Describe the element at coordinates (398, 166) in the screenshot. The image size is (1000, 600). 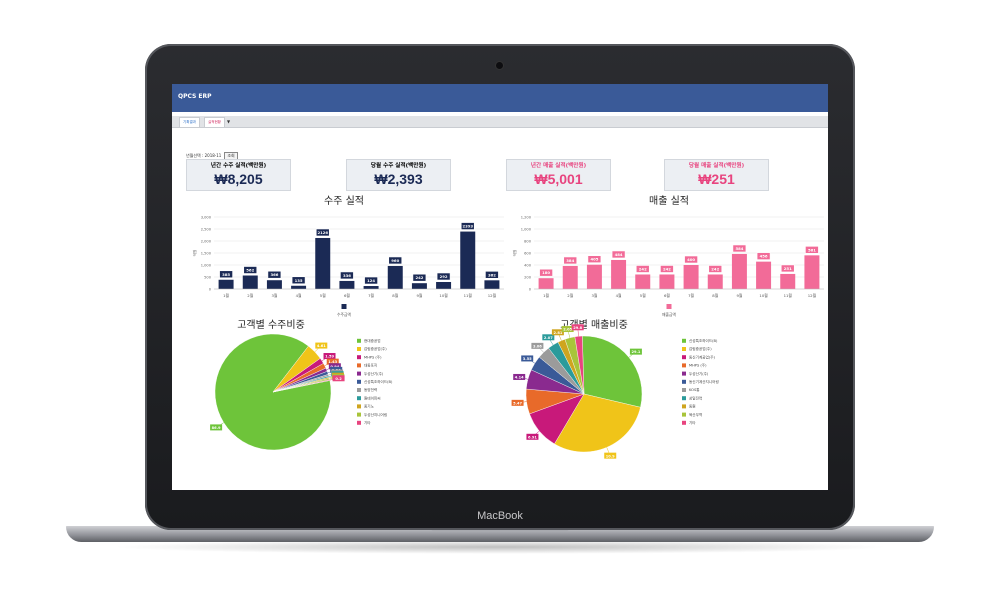
I see `kpi-label: 당월 수주 실적(백만원)` at that location.